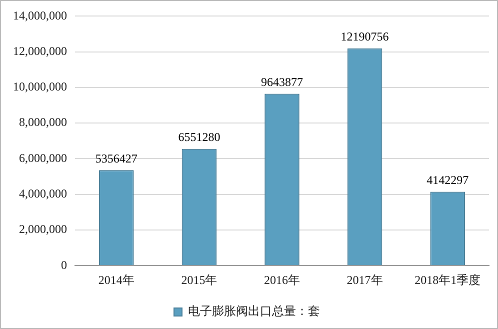 This screenshot has height=329, width=498. Describe the element at coordinates (40, 51) in the screenshot. I see `y-tick-label: 12,000,000` at that location.